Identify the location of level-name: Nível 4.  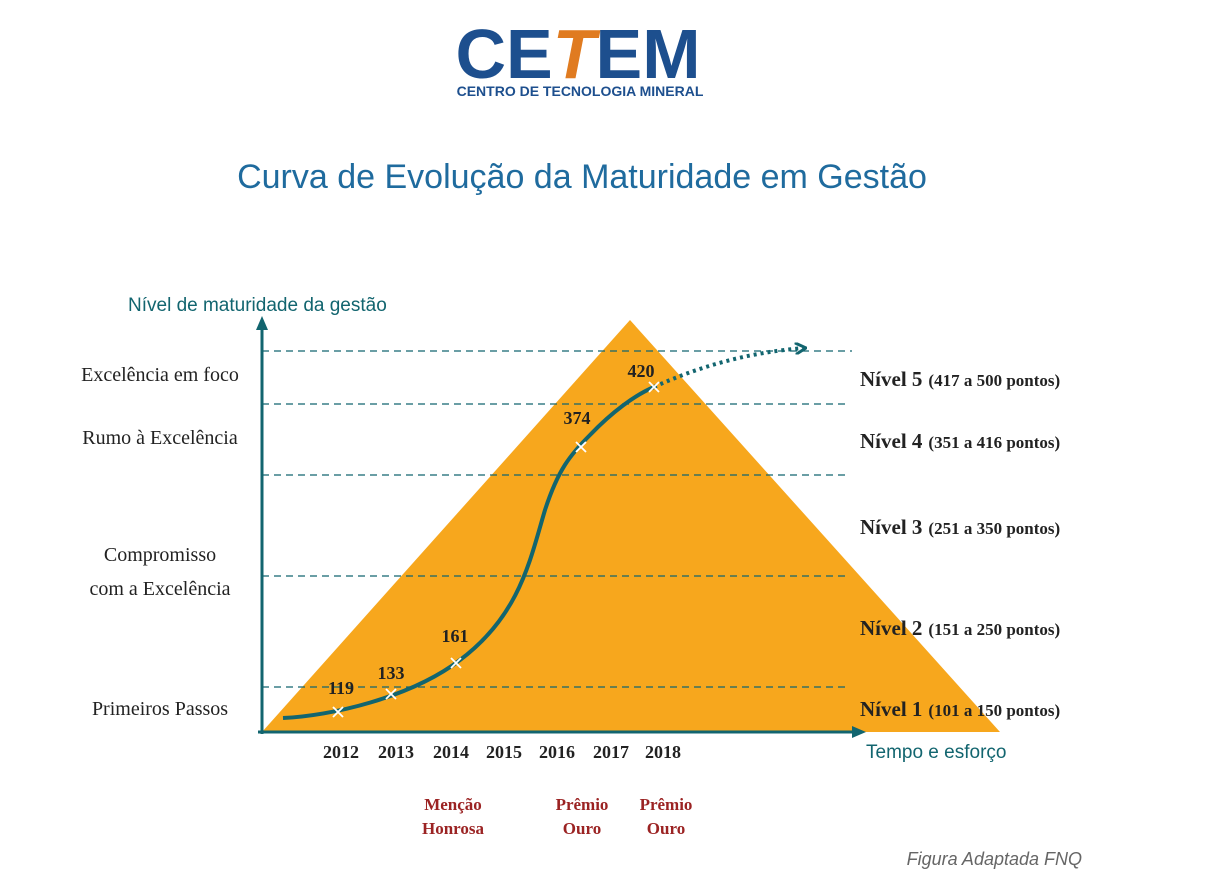
(891, 441).